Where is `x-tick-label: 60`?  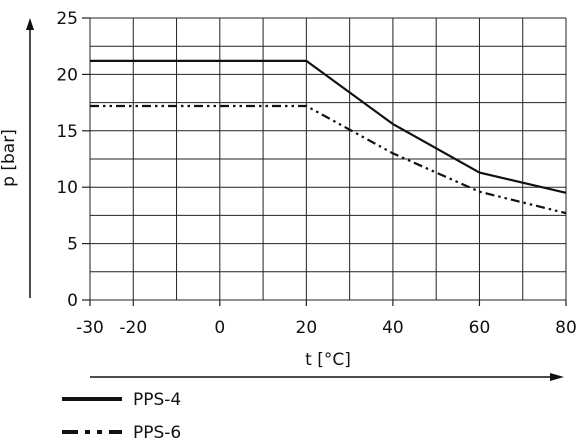
x-tick-label: 60 is located at coordinates (480, 328).